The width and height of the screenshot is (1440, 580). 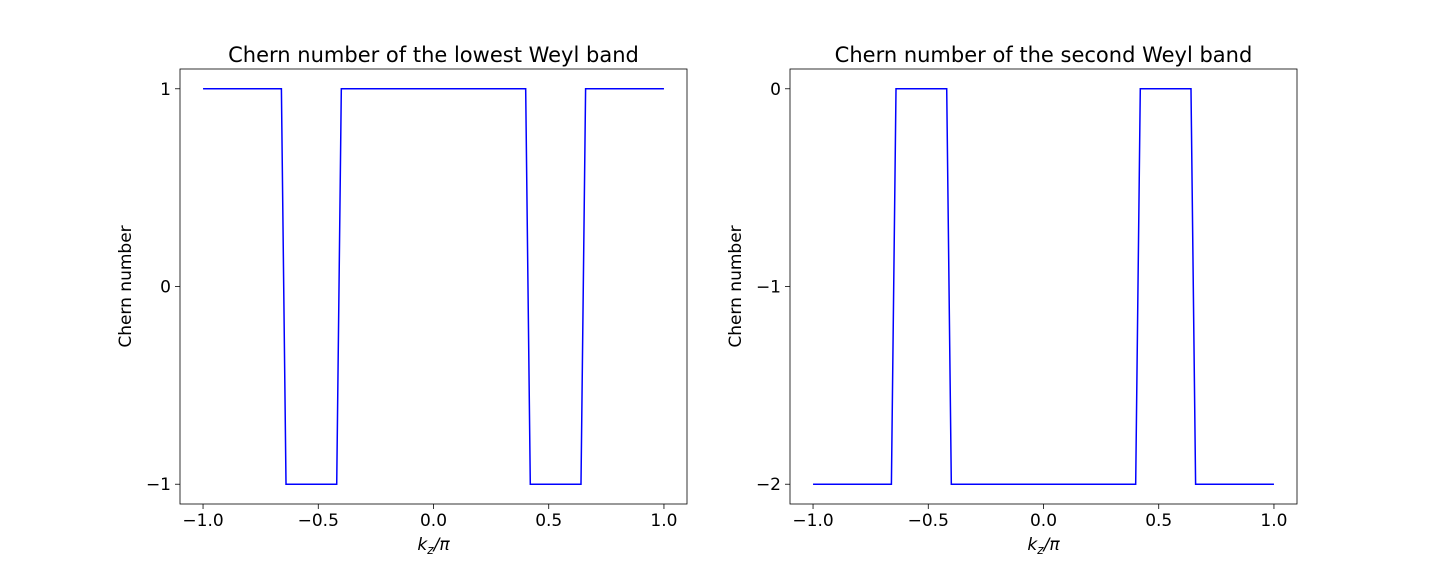 I want to click on y-tick-label: −2, so click(x=768, y=485).